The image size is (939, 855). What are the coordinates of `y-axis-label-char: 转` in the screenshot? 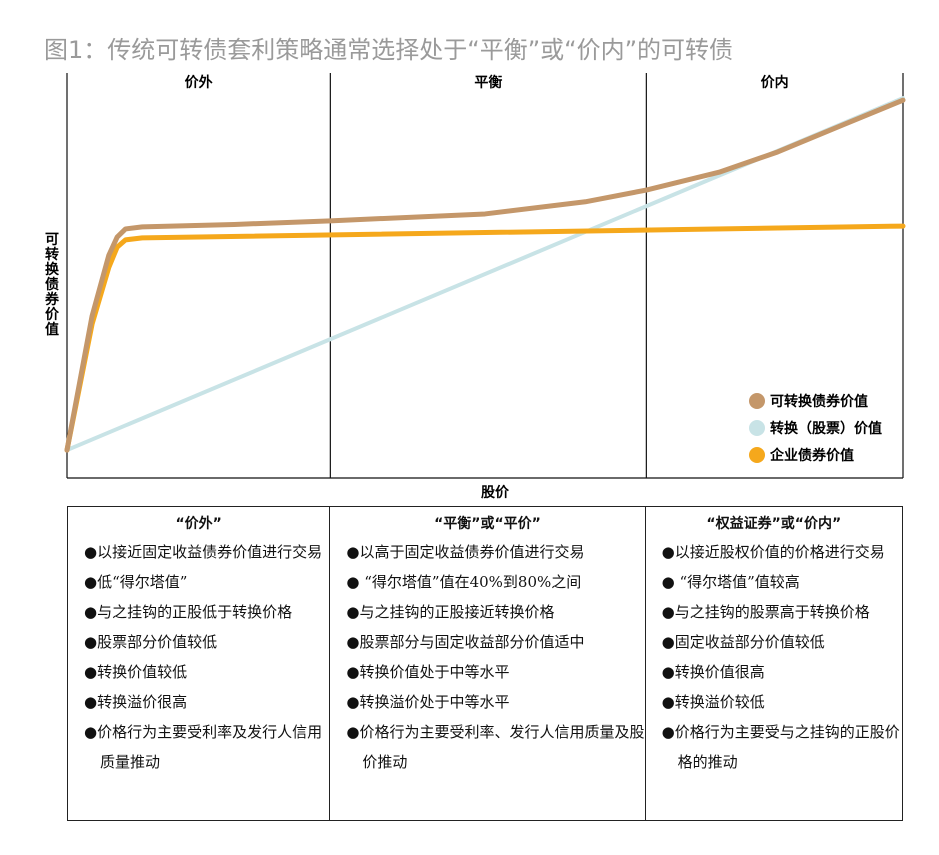 It's located at (52, 254).